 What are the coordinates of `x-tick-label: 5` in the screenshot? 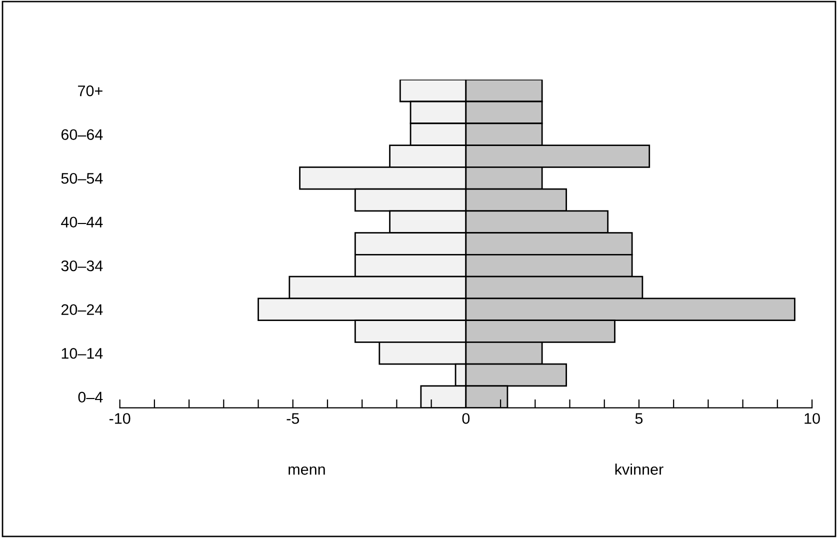 It's located at (639, 418).